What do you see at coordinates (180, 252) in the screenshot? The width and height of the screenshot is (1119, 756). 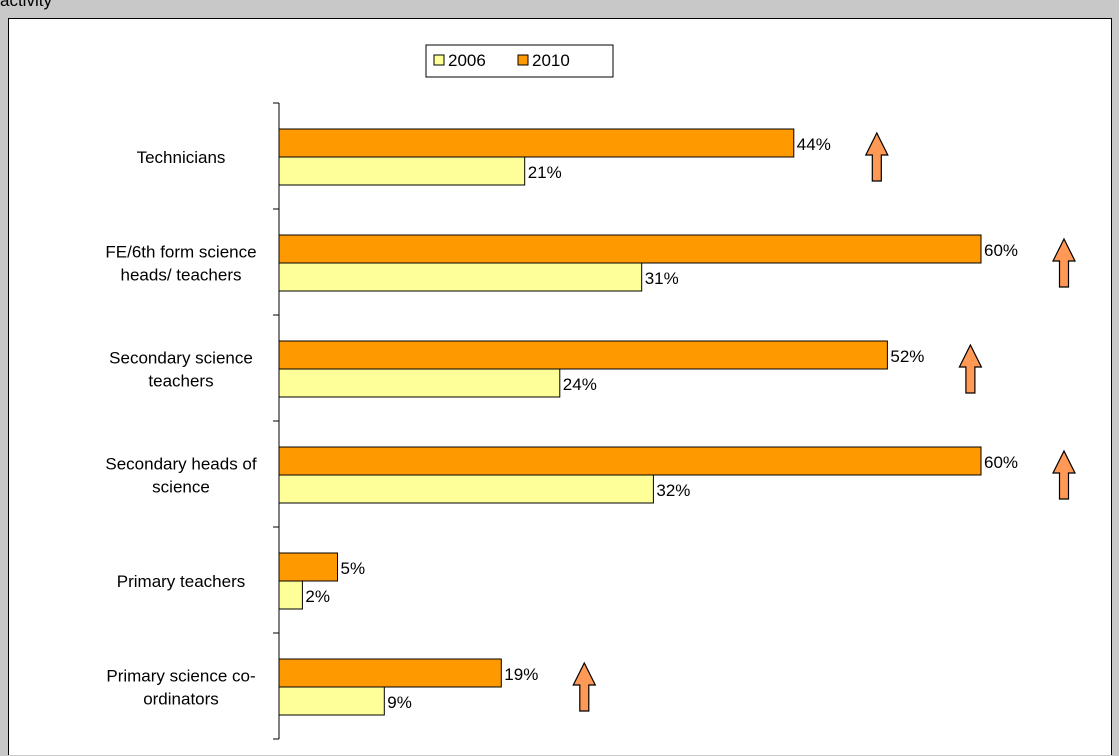 I see `category-label: FE/6th form science` at bounding box center [180, 252].